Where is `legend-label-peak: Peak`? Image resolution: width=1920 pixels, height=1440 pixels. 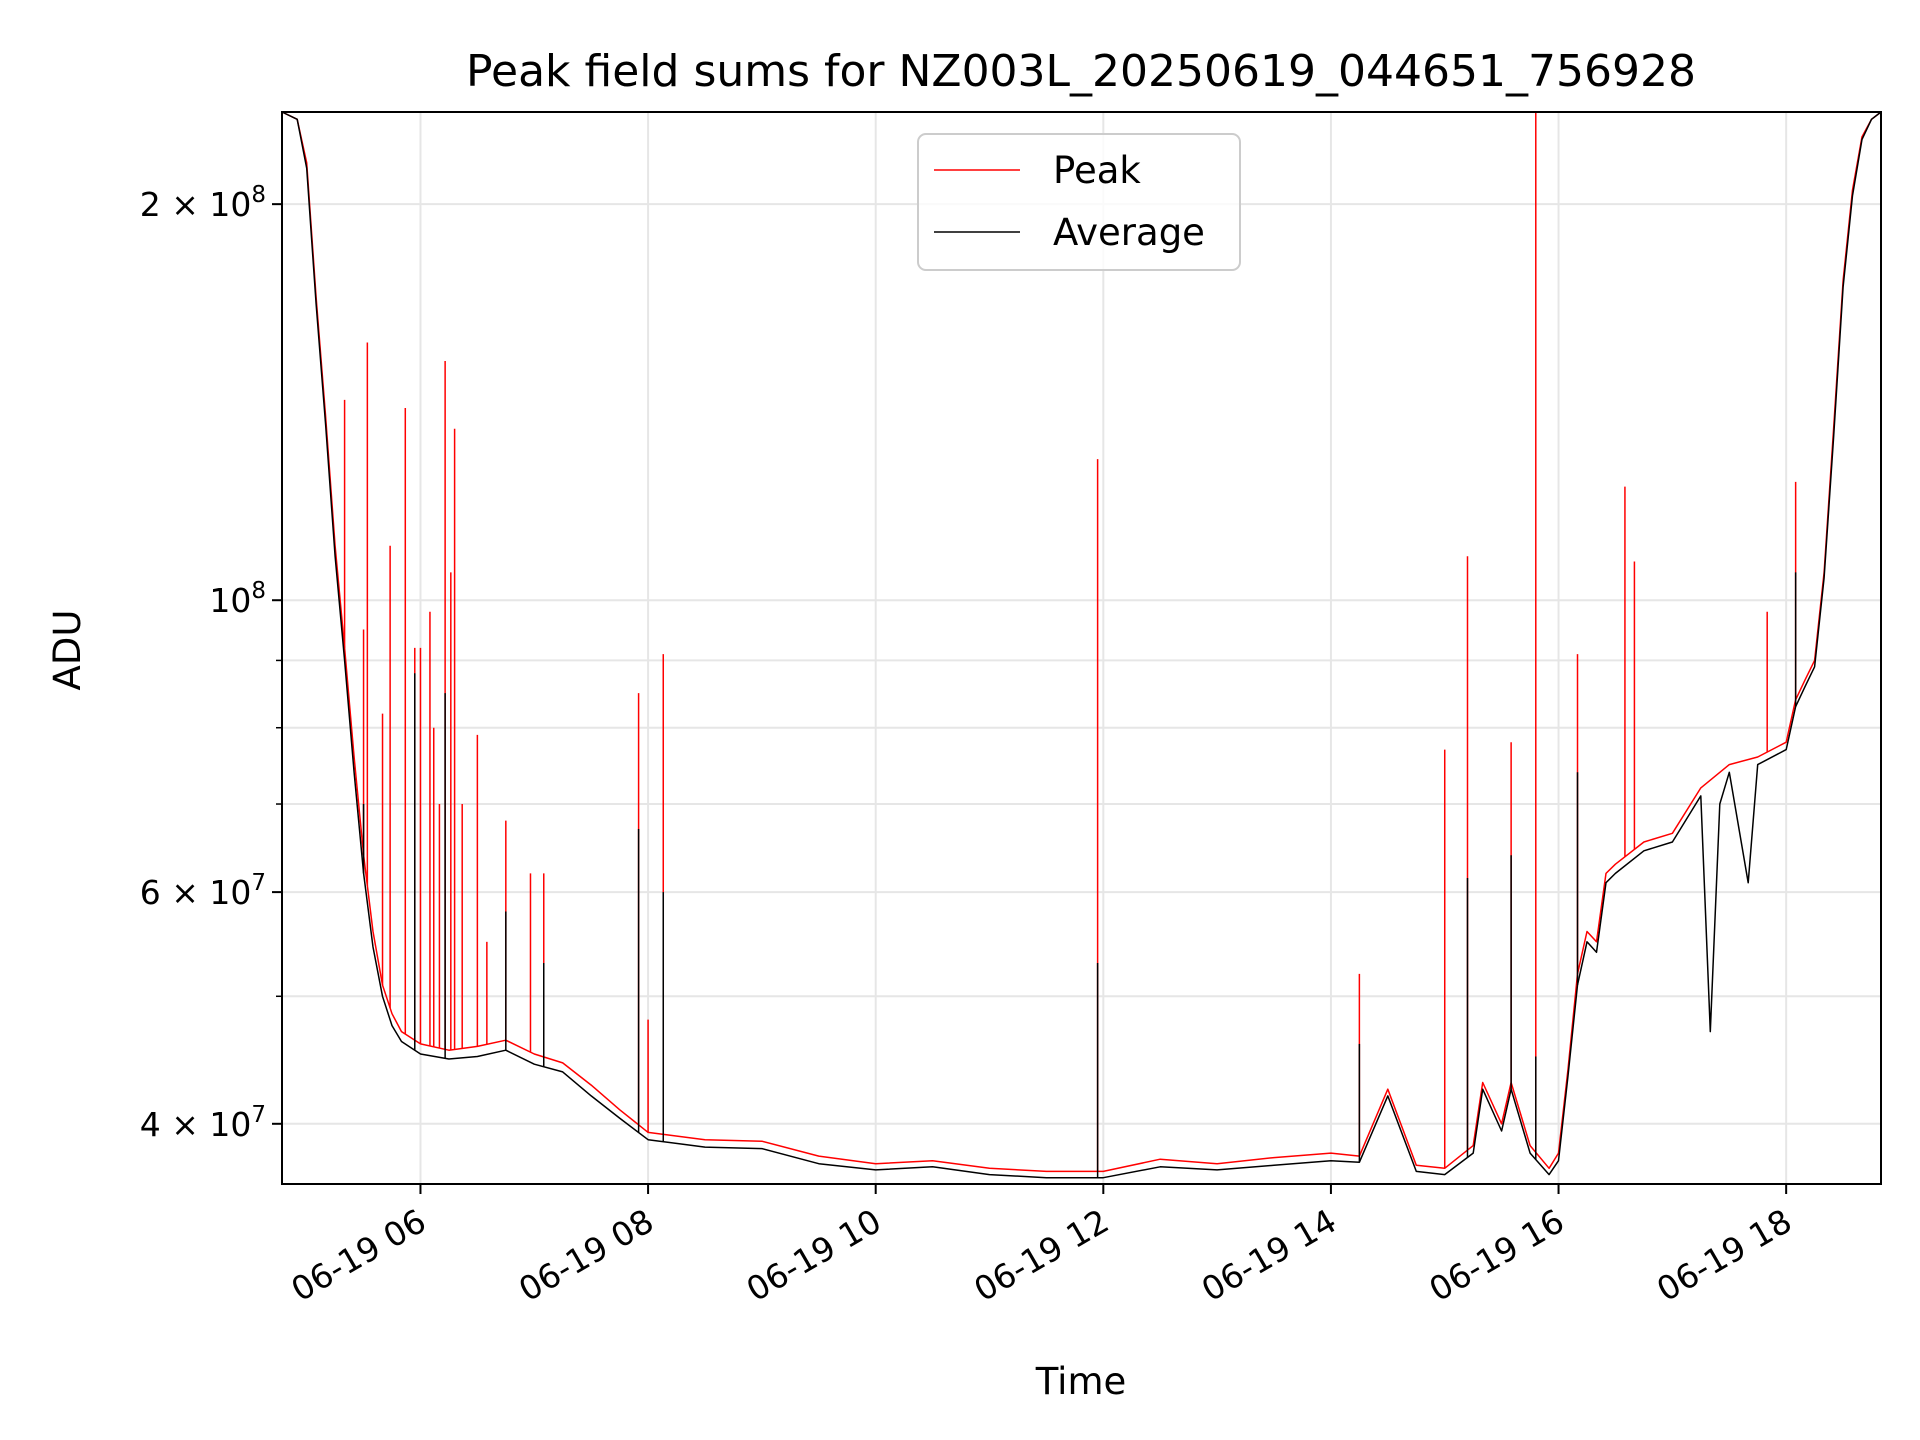 legend-label-peak: Peak is located at coordinates (1097, 170).